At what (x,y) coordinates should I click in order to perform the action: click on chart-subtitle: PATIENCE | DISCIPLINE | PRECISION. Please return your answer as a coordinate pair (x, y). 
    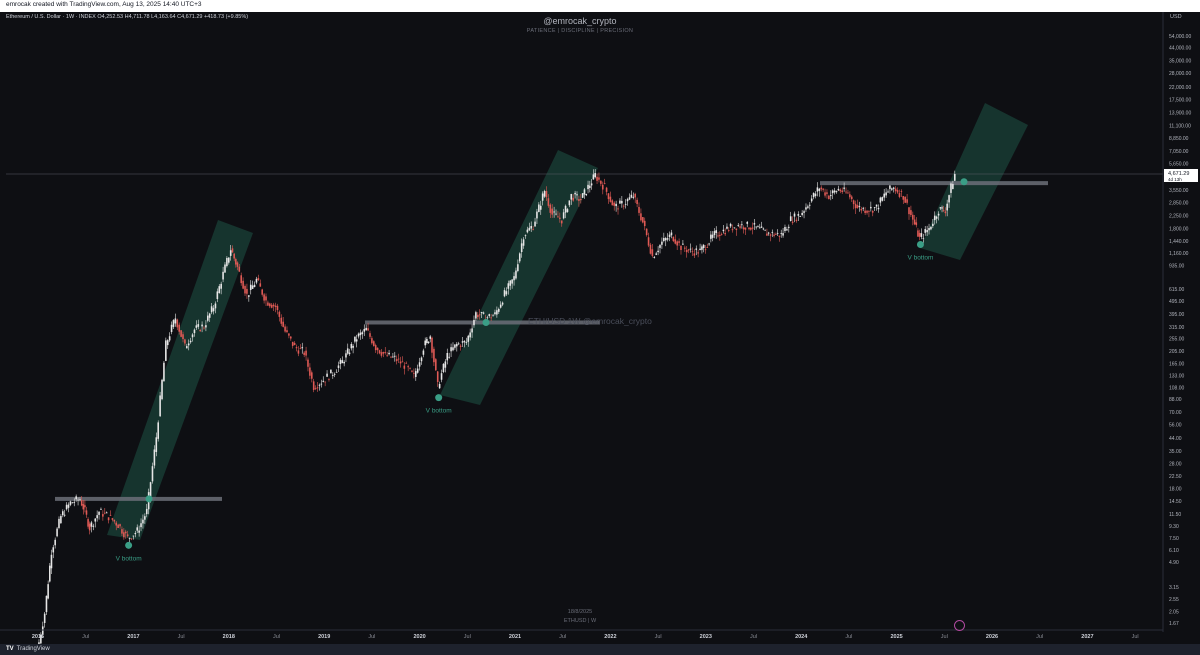
    Looking at the image, I should click on (580, 31).